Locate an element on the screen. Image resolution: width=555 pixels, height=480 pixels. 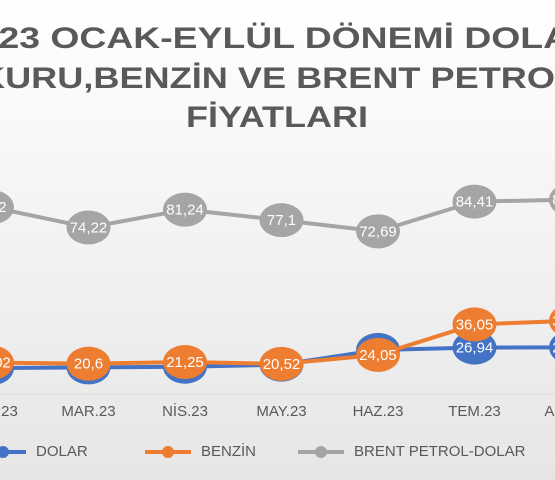
x-tick-label: ŞUB.23 is located at coordinates (9, 411).